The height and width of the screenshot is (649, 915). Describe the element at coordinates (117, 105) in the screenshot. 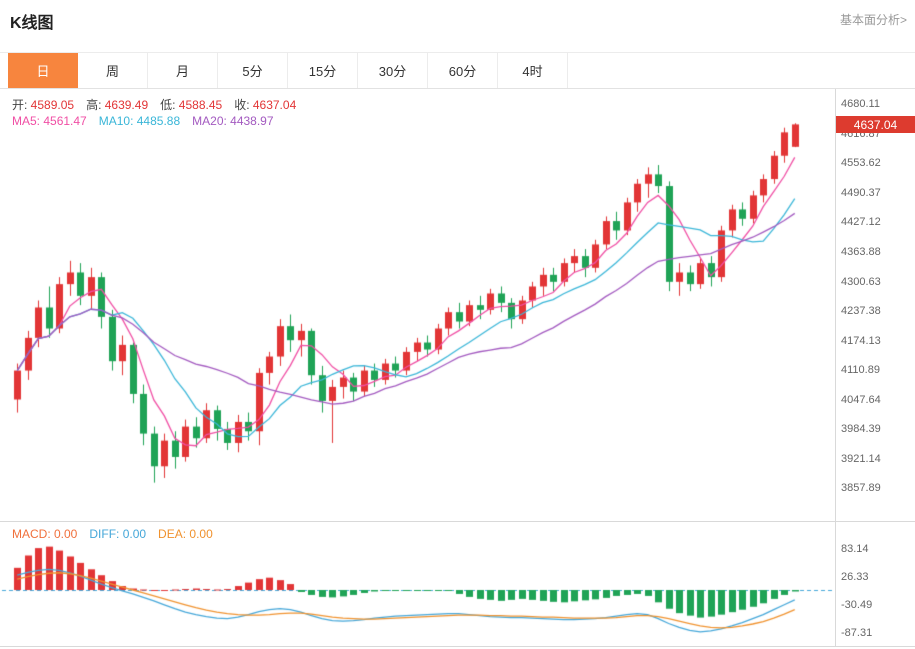

I see `legend-item: 高: 4639.49` at that location.